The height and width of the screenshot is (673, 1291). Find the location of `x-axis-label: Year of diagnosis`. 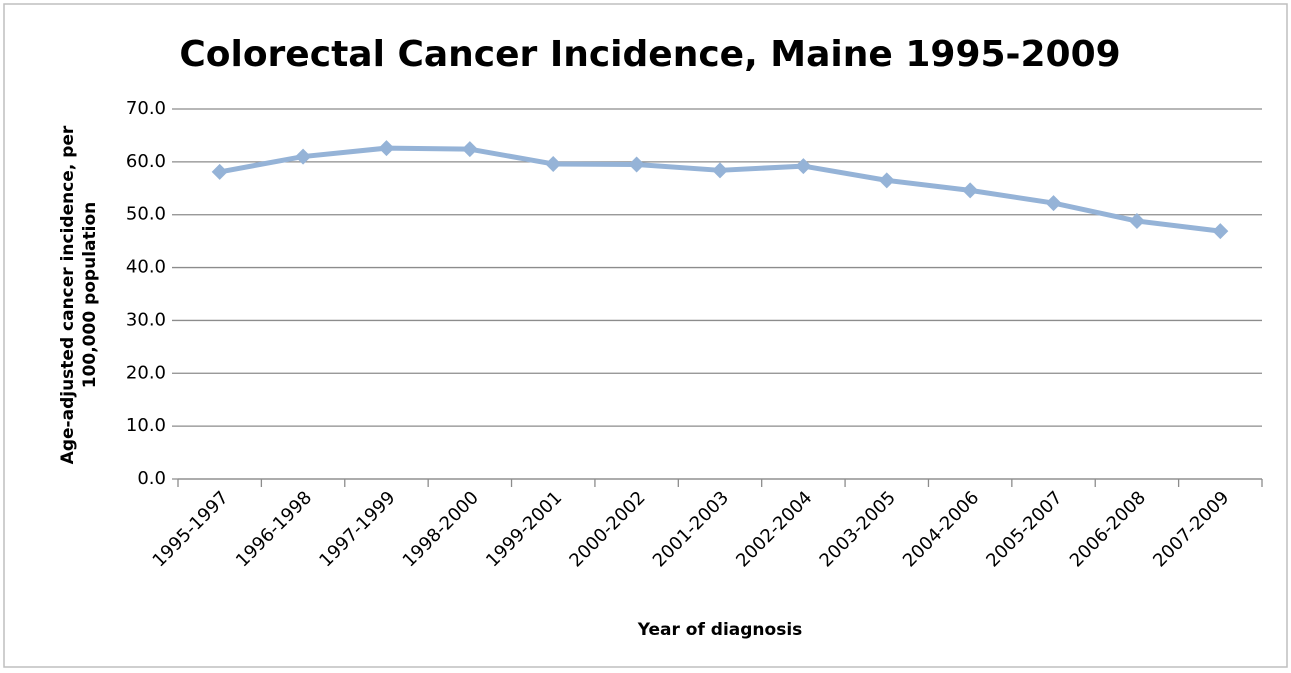

x-axis-label: Year of diagnosis is located at coordinates (720, 630).